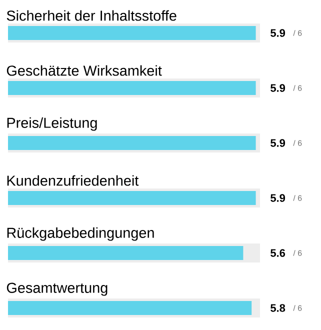 The height and width of the screenshot is (330, 321). Describe the element at coordinates (80, 234) in the screenshot. I see `y-tick-label: Rückgabebedingungen` at that location.